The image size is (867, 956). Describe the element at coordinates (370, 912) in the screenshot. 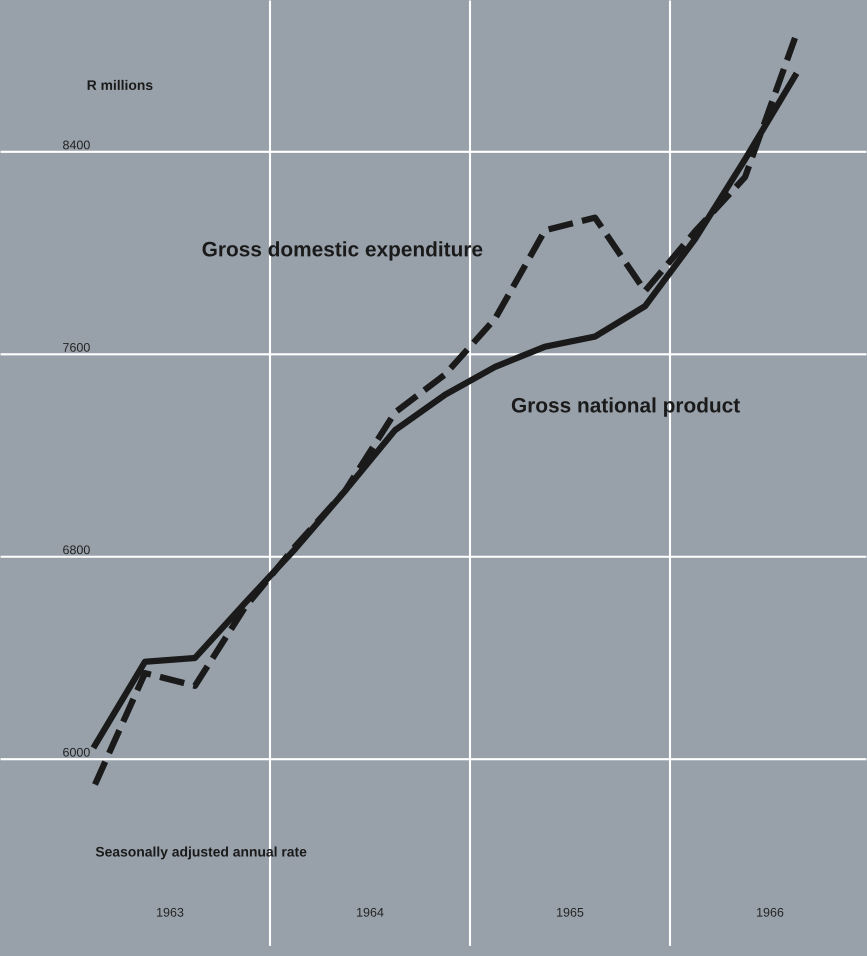

I see `x-tick-label: 1964` at that location.